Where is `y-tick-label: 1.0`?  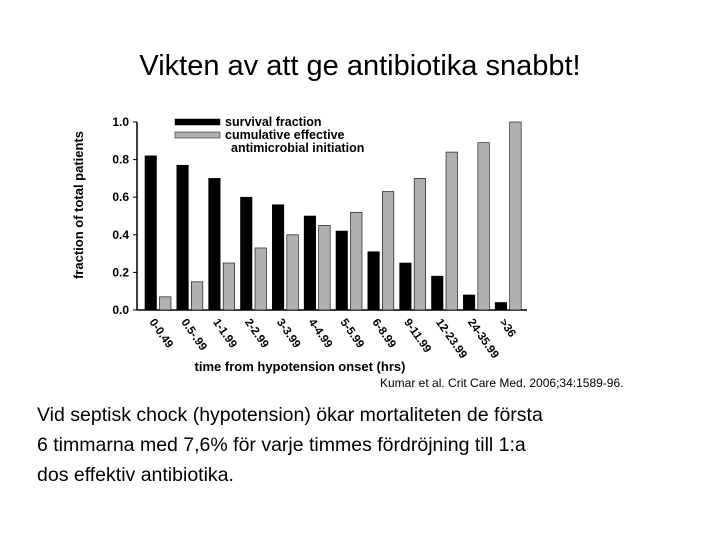 y-tick-label: 1.0 is located at coordinates (120, 122).